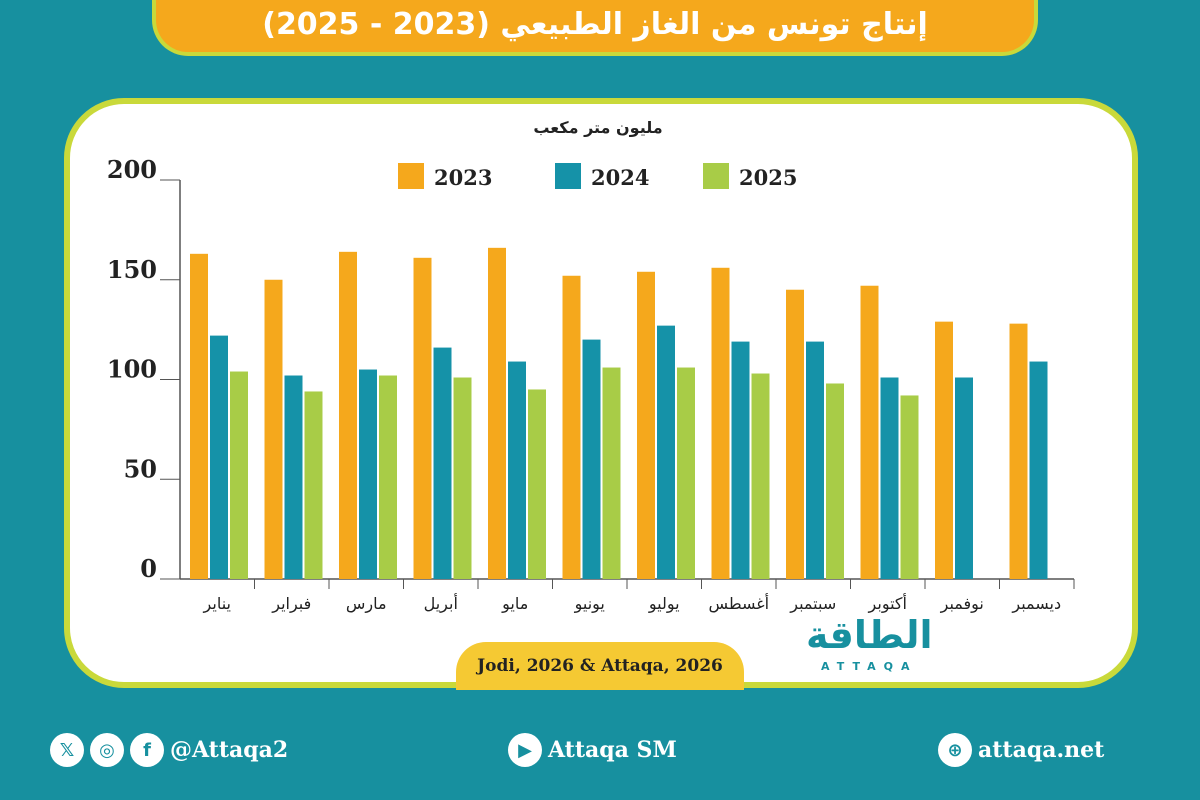 The width and height of the screenshot is (1200, 800). What do you see at coordinates (716, 176) in the screenshot?
I see `legend-swatch-2025` at bounding box center [716, 176].